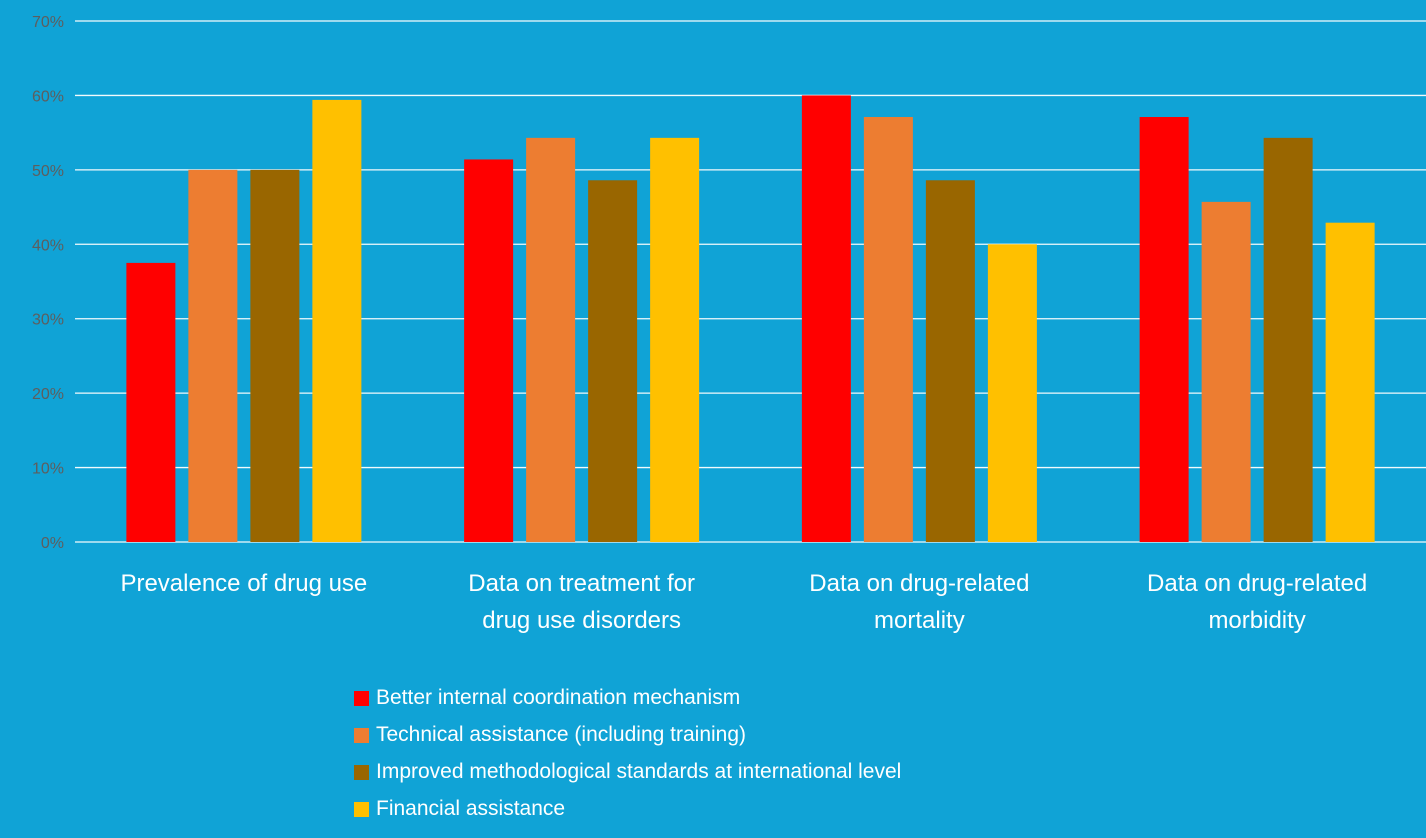 This screenshot has width=1426, height=838. What do you see at coordinates (48, 22) in the screenshot?
I see `y-tick-label: 70%` at bounding box center [48, 22].